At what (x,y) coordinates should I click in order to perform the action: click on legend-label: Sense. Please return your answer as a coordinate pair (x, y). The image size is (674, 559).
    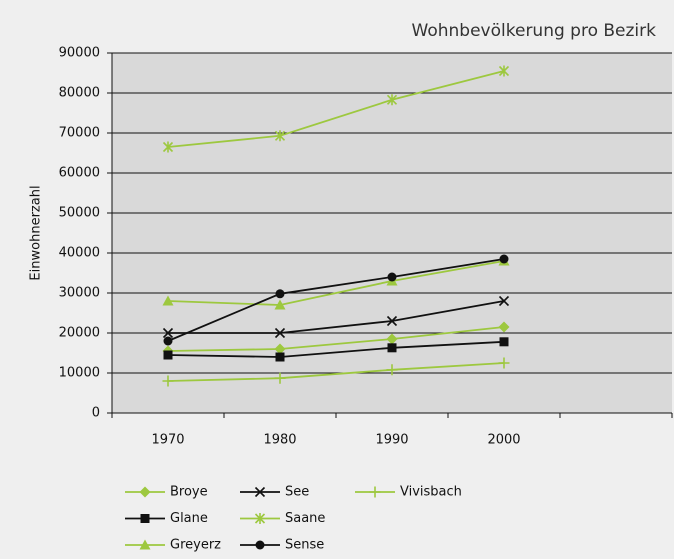
    Looking at the image, I should click on (304, 545).